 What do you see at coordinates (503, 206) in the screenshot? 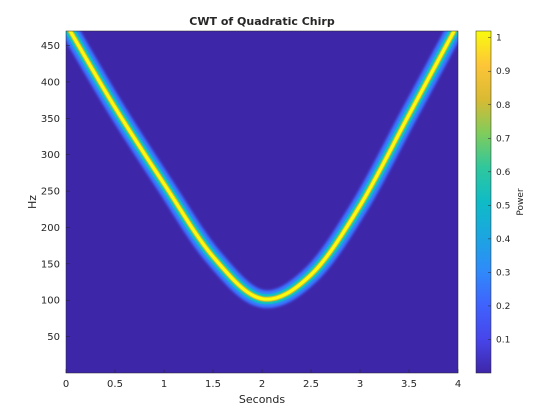
I see `colorbar-tick-label: 0.5` at bounding box center [503, 206].